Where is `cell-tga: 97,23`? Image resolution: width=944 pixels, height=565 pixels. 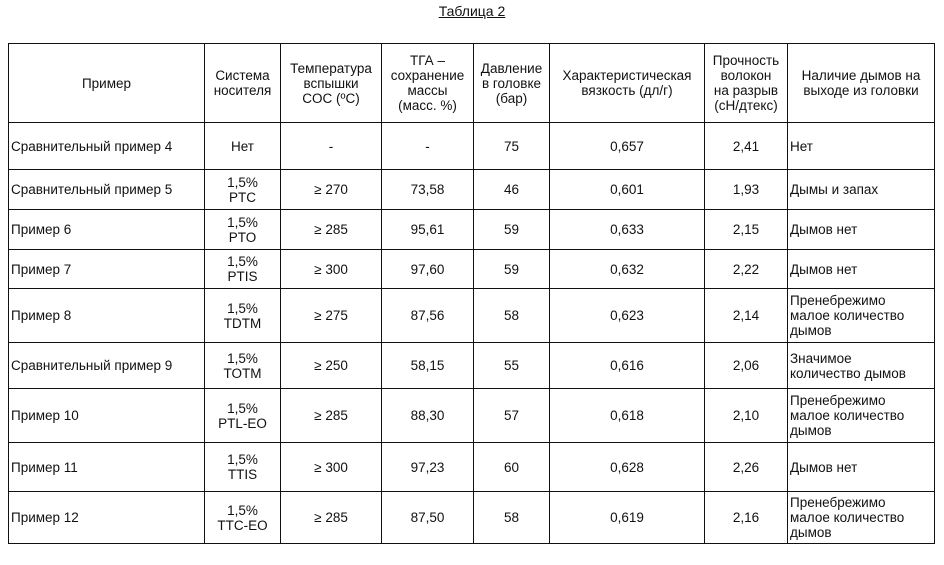
cell-tga: 97,23 is located at coordinates (428, 467).